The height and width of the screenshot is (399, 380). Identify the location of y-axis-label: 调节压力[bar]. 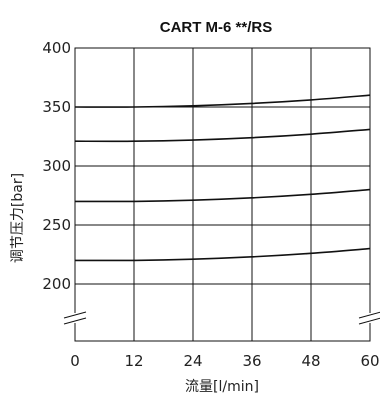
(18, 218).